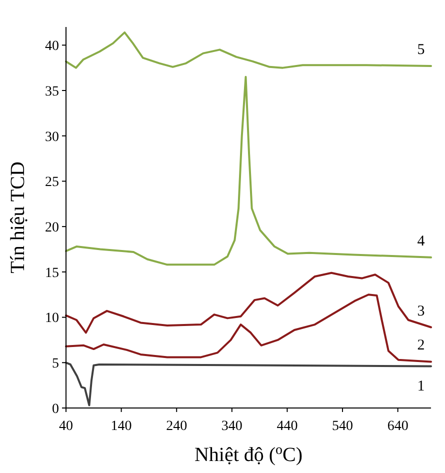 This screenshot has width=445, height=473. I want to click on y-tick-label: 20, so click(52, 228).